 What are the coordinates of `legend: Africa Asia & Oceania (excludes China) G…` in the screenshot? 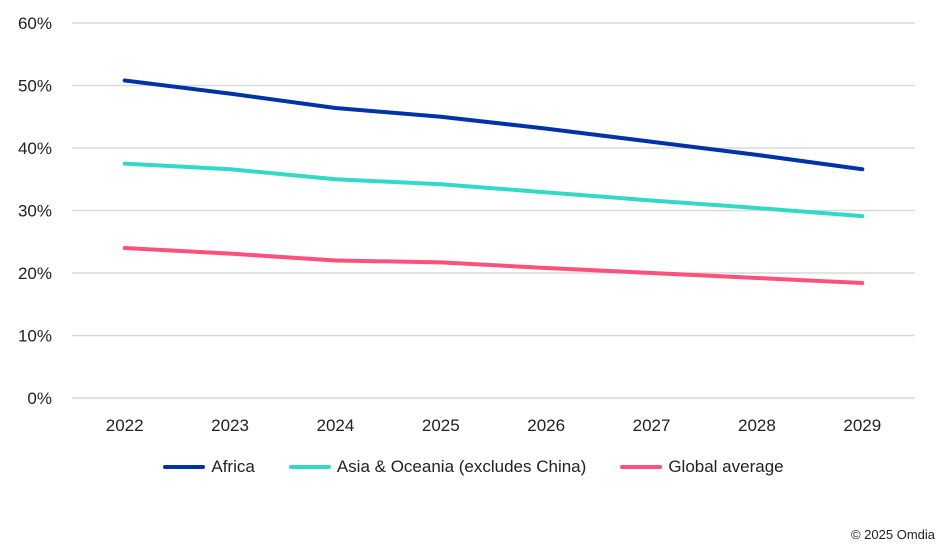 It's located at (473, 467).